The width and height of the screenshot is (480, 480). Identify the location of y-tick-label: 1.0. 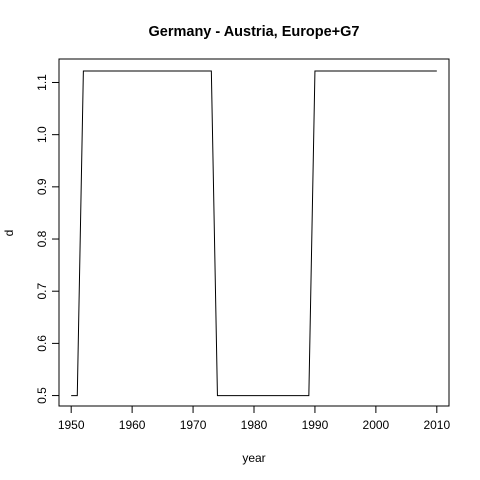
(42, 134).